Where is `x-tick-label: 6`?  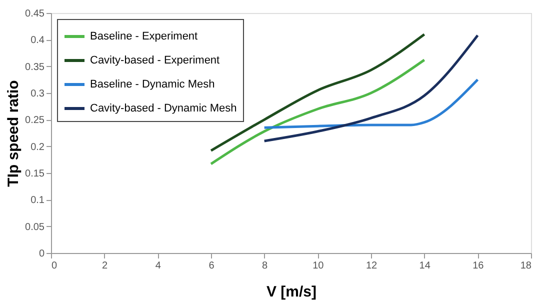 x-tick-label: 6 is located at coordinates (211, 266).